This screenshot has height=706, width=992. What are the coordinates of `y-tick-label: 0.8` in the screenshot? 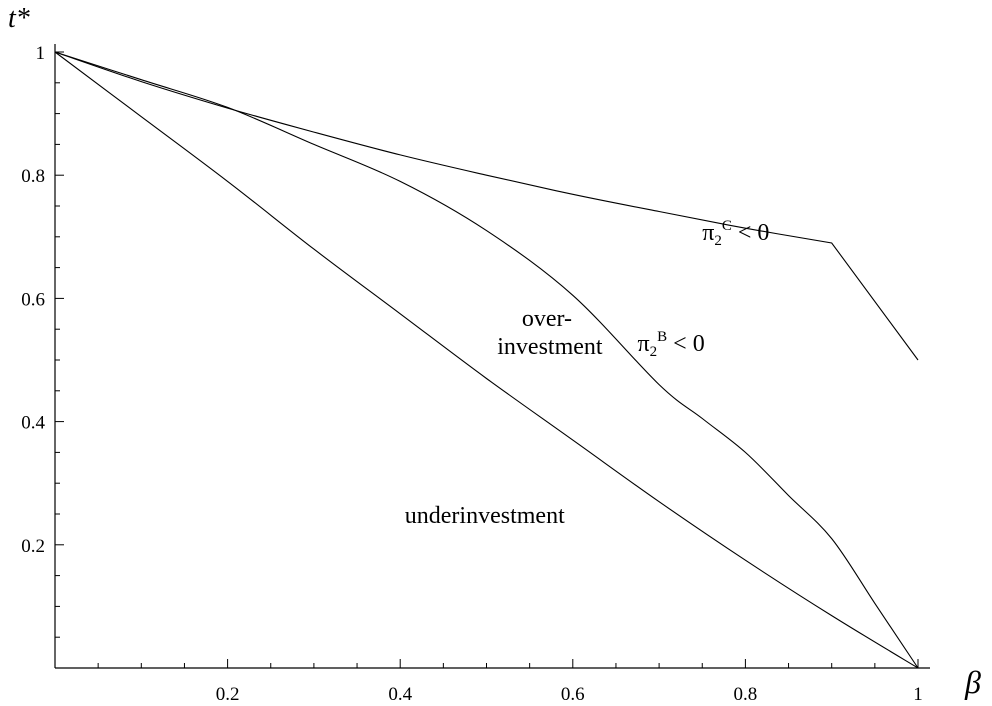 It's located at (33, 176).